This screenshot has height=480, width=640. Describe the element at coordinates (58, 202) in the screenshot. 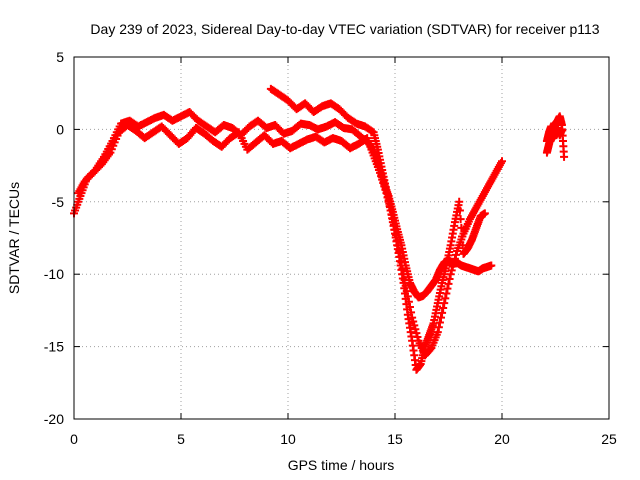

I see `y-tick-label: -5` at that location.